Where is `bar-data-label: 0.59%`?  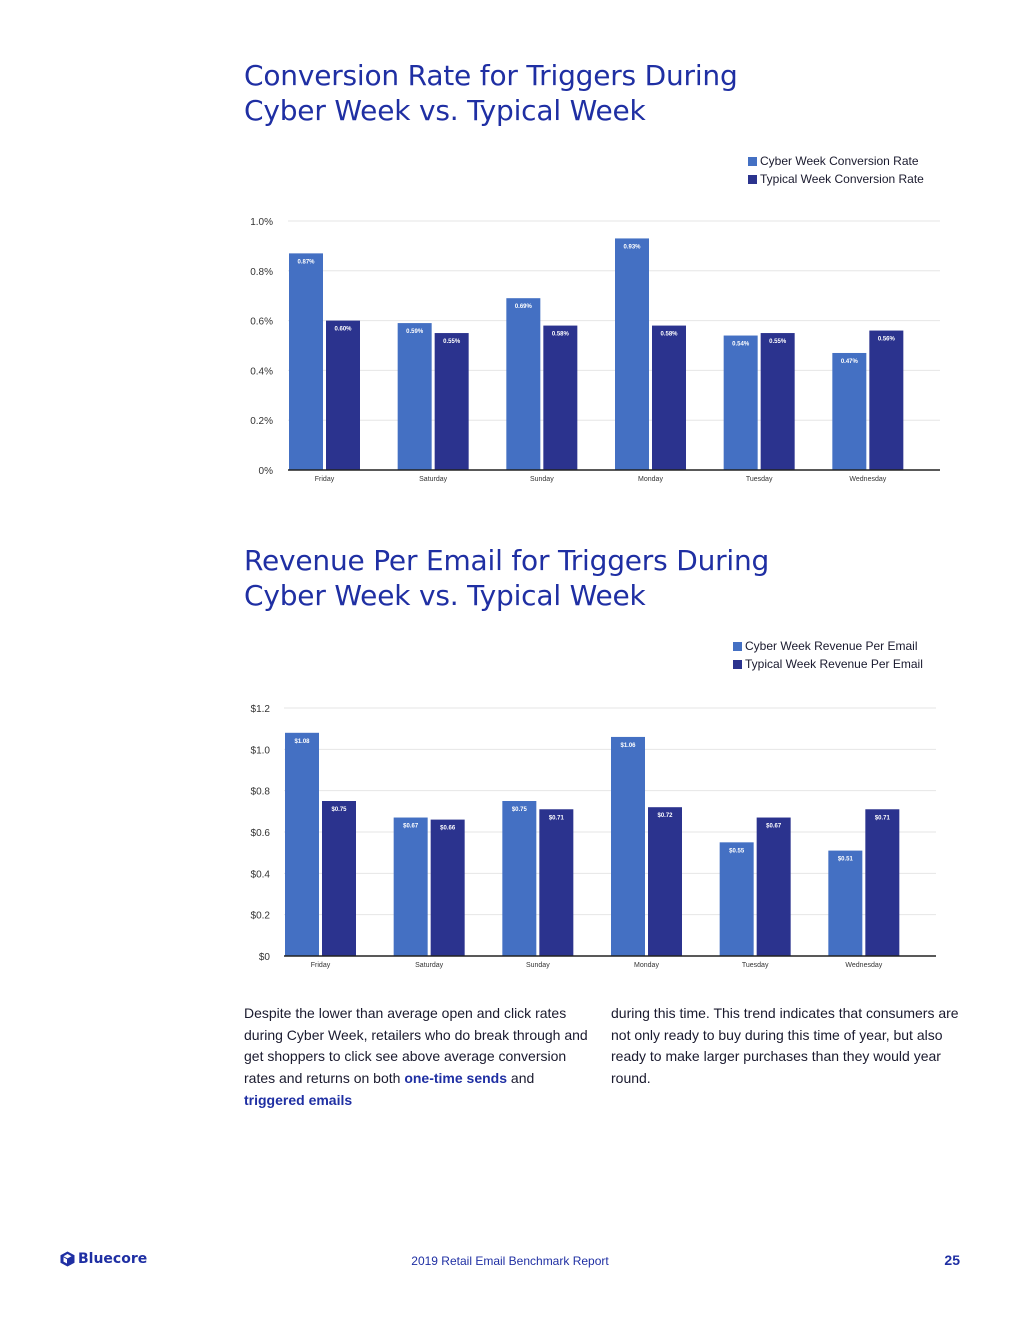
bar-data-label: 0.59% is located at coordinates (415, 332).